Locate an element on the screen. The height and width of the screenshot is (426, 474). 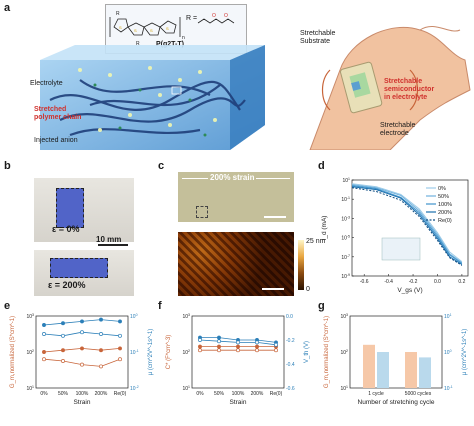
svg-text: n is located at coordinates (183, 38).